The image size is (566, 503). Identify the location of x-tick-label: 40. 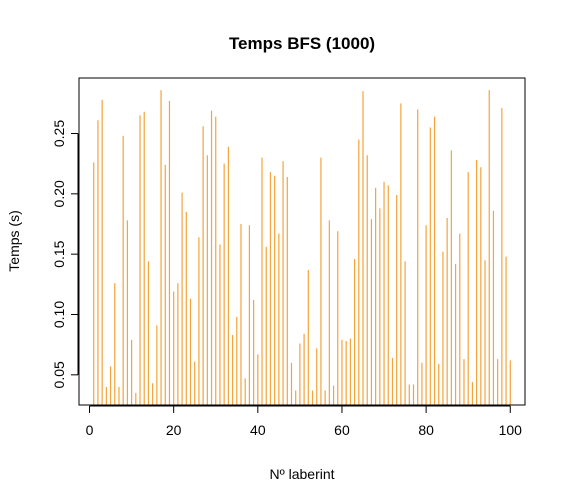
(258, 430).